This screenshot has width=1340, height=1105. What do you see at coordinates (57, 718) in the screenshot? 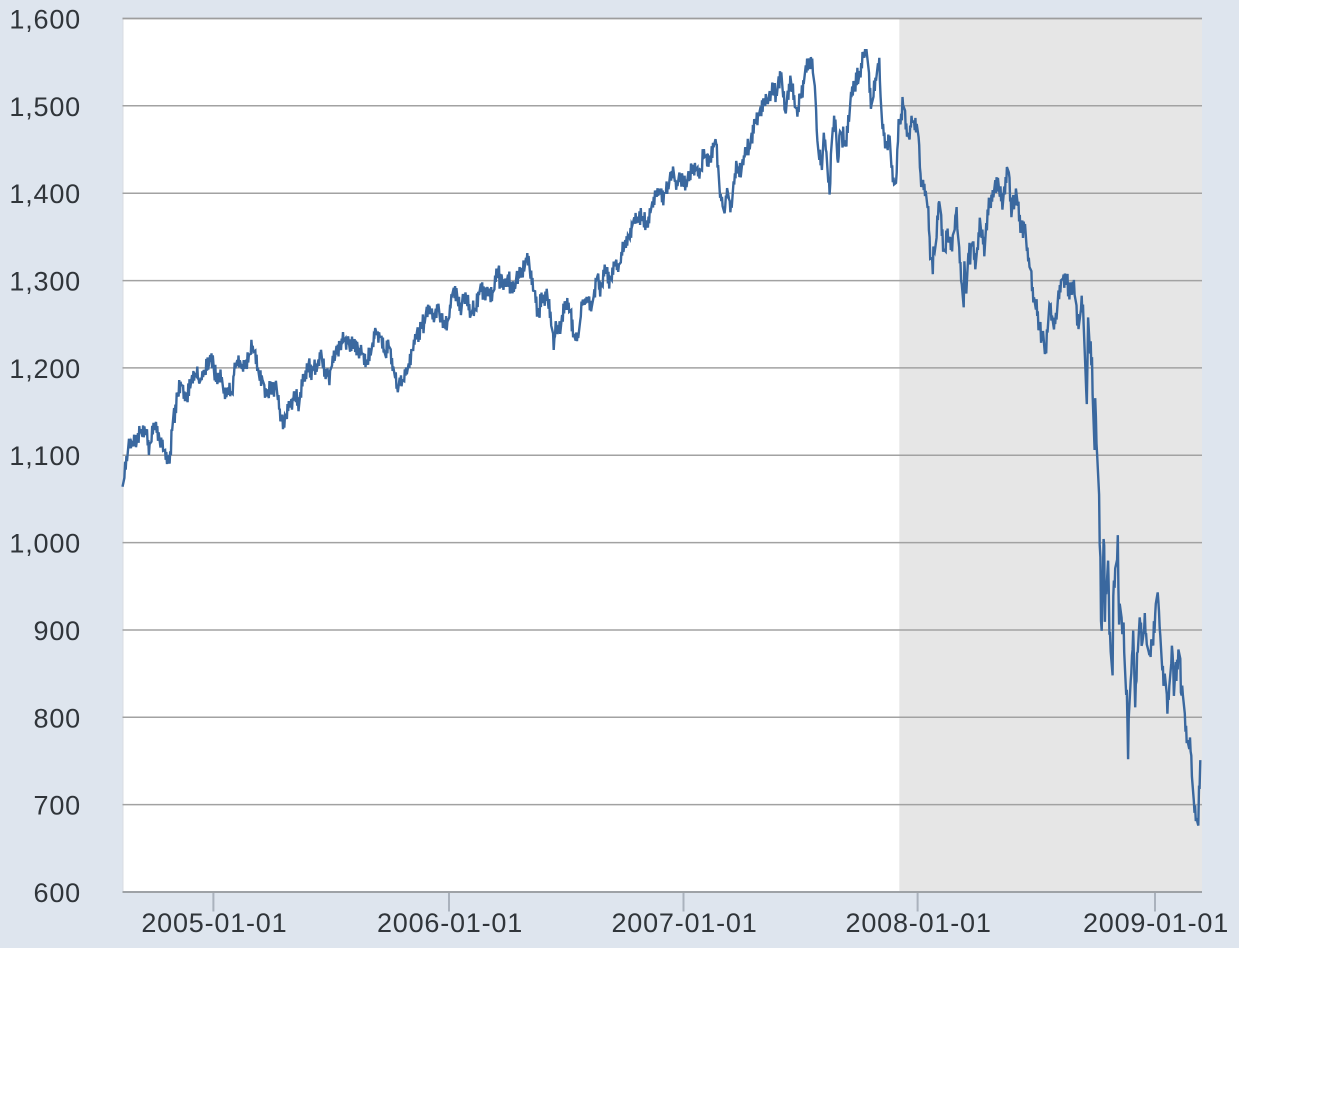
I see `svg-text: 800` at bounding box center [57, 718].